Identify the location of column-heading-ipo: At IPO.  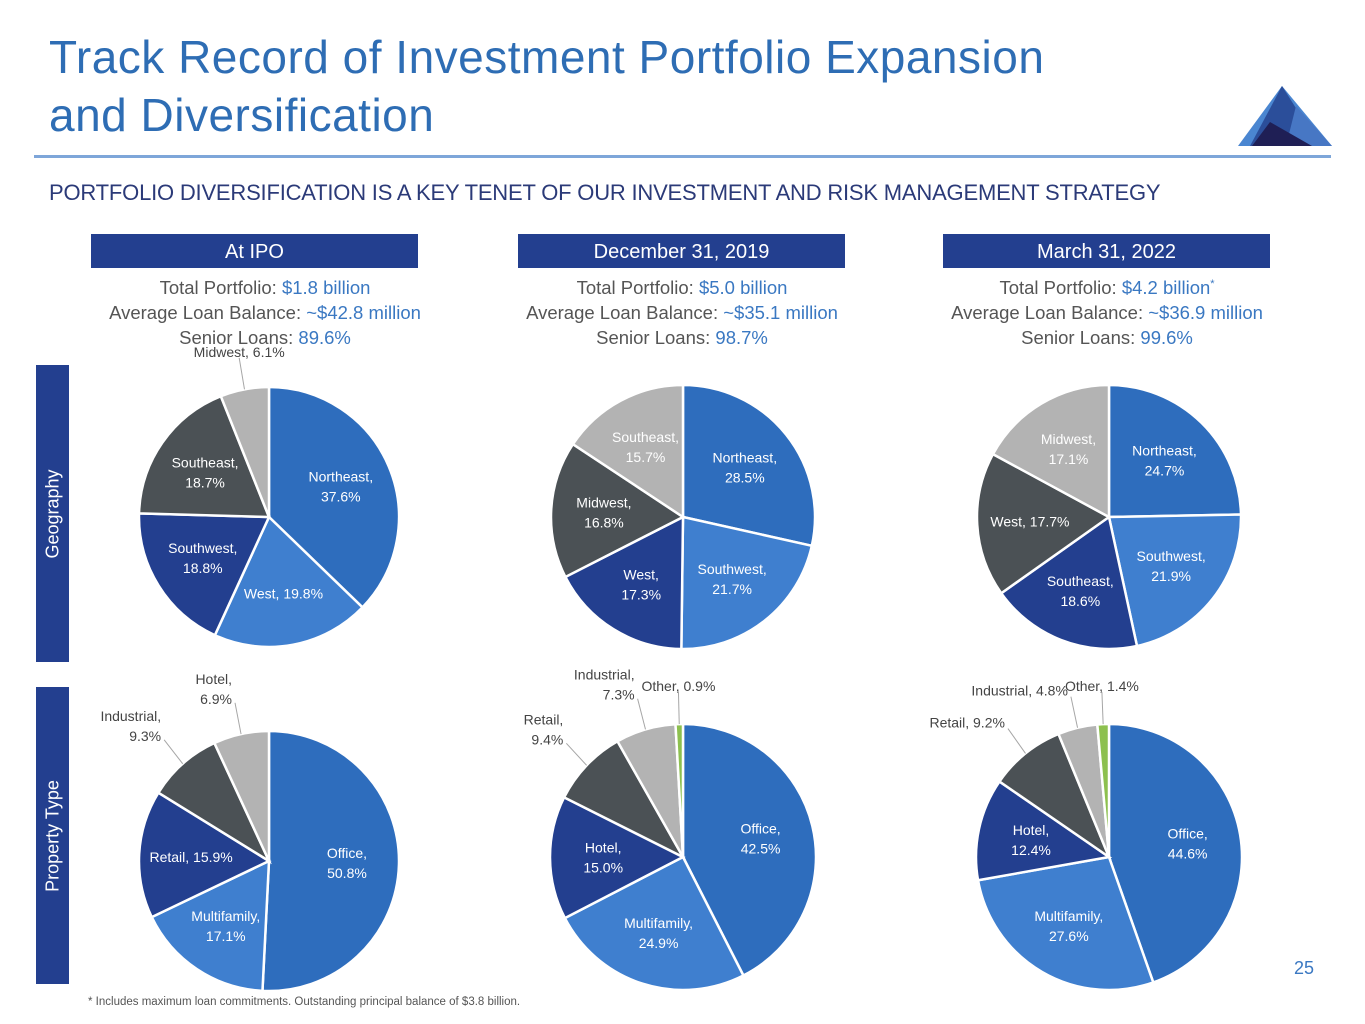
(254, 251).